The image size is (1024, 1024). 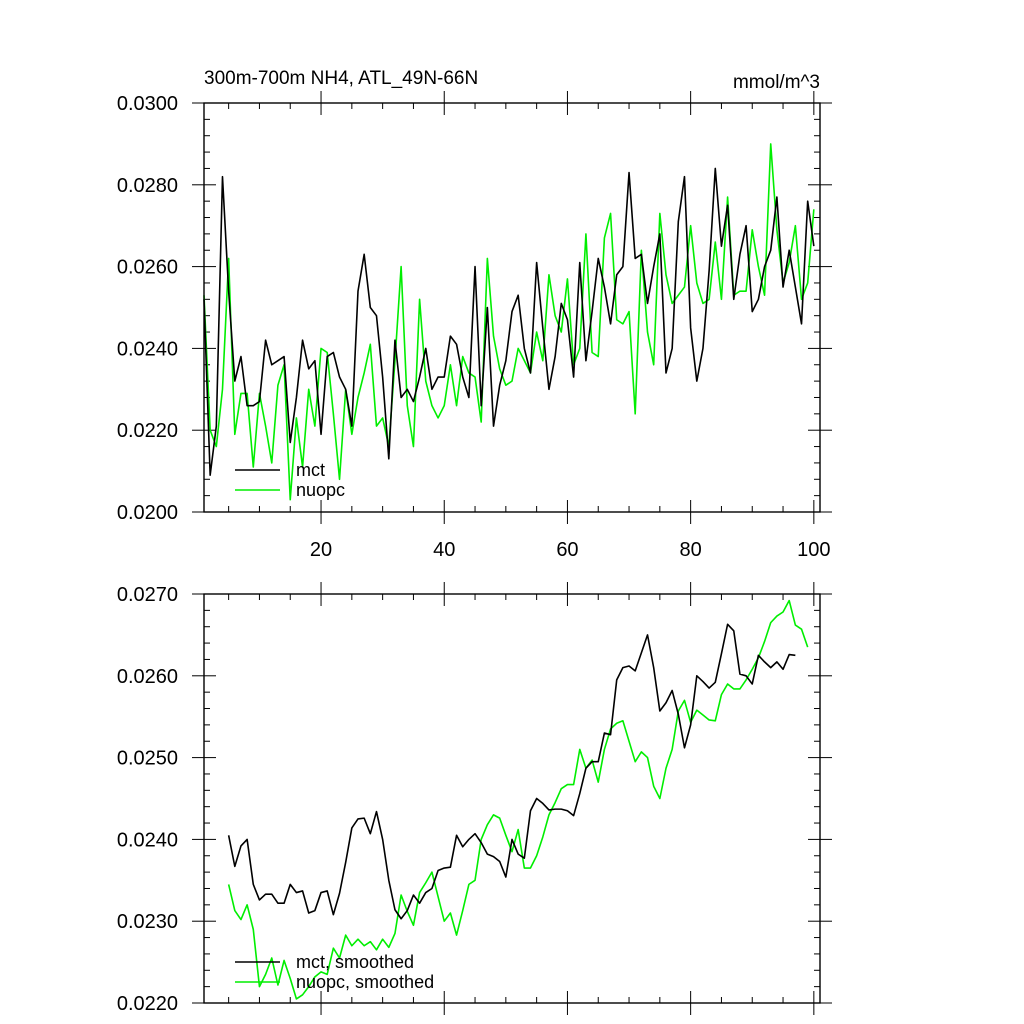 I want to click on x-tick-label: 100, so click(x=813, y=550).